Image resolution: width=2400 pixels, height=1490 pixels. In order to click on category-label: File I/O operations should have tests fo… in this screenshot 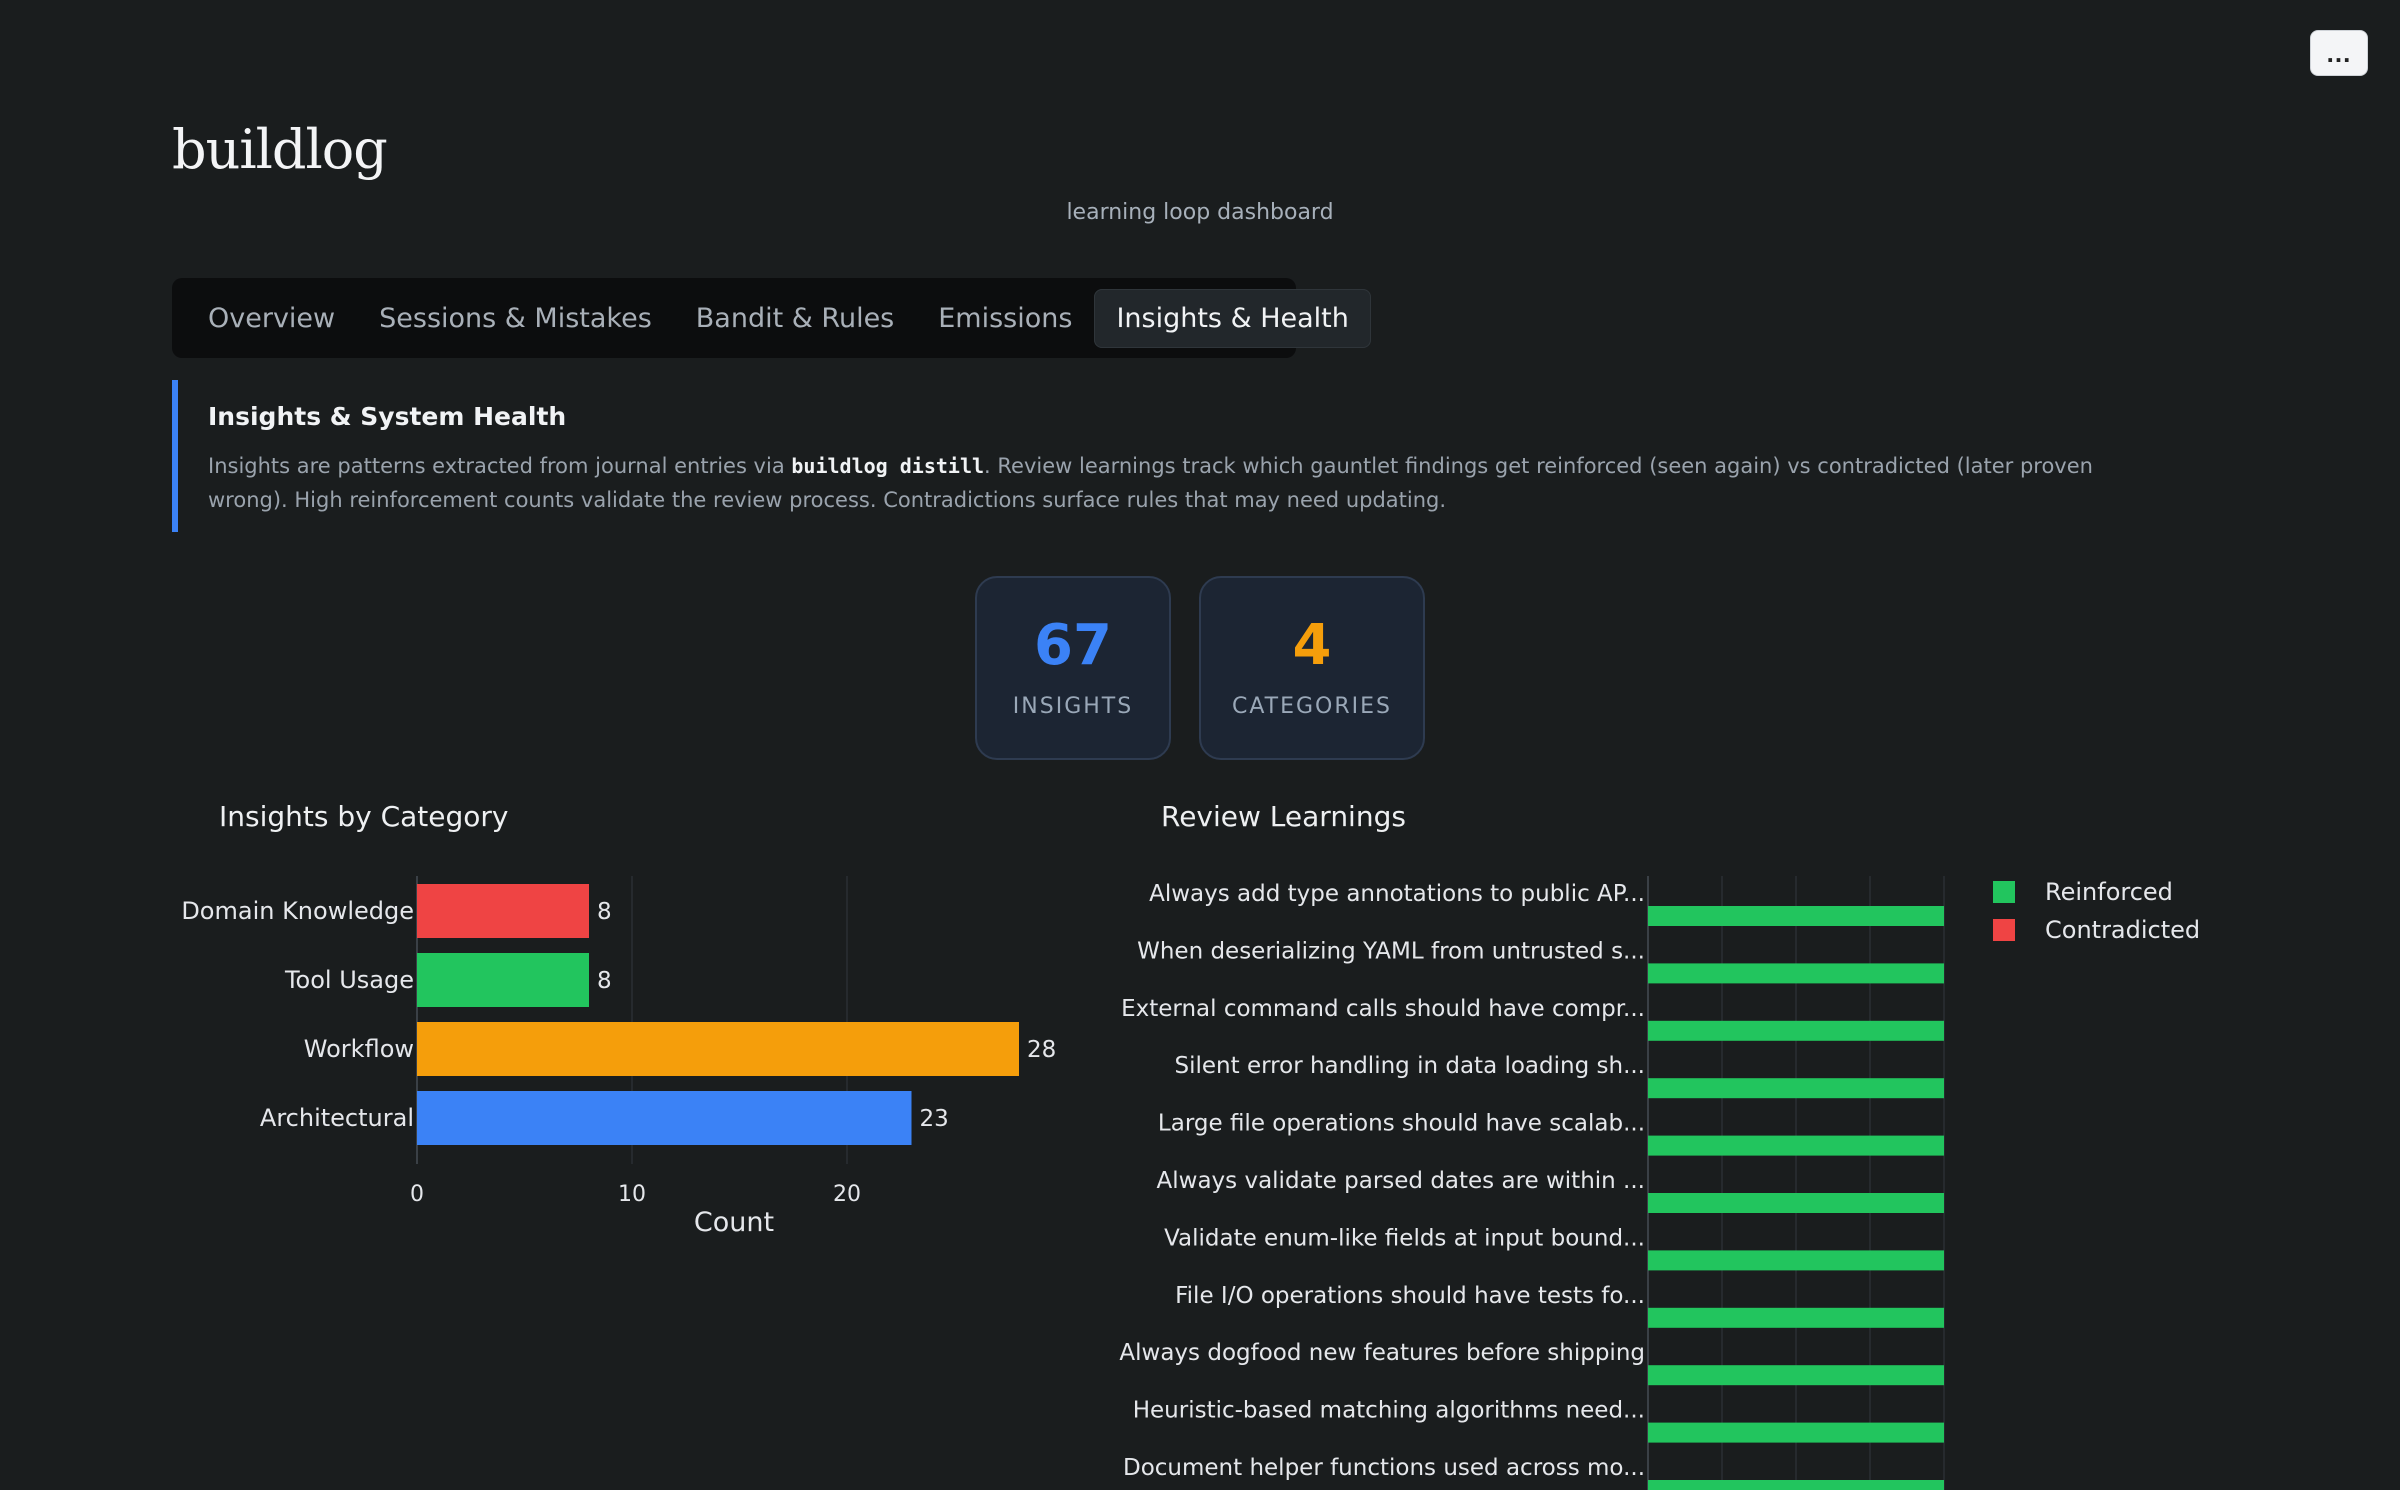, I will do `click(1410, 1296)`.